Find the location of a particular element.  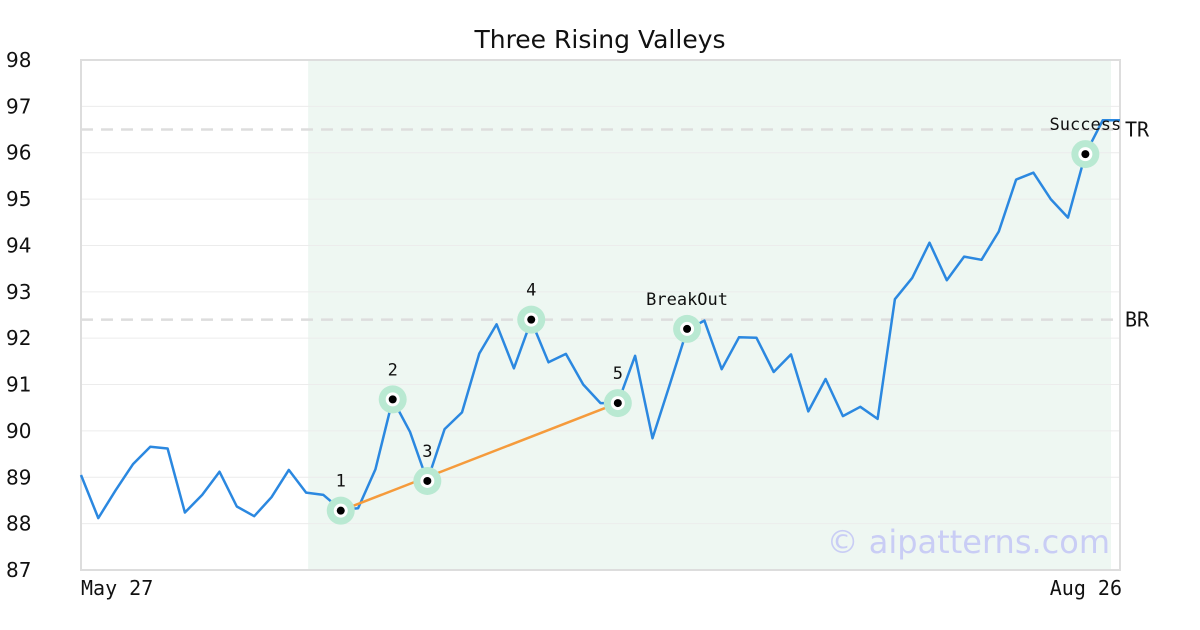

y-tick-label: 97 is located at coordinates (18, 106).